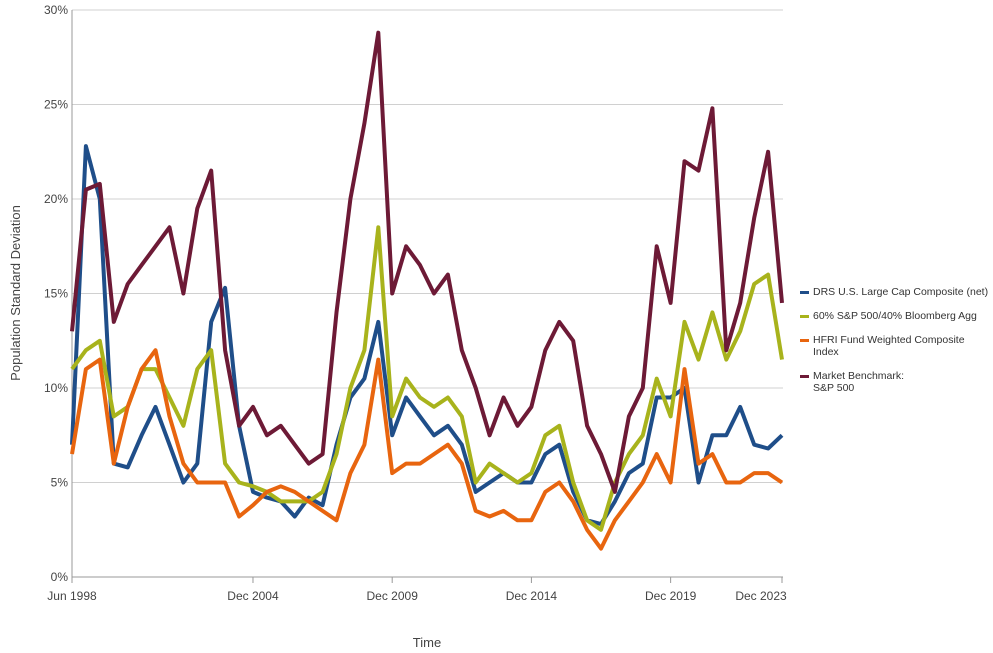  I want to click on legend-label: 60% S&P 500/40% Bloomberg Agg, so click(895, 316).